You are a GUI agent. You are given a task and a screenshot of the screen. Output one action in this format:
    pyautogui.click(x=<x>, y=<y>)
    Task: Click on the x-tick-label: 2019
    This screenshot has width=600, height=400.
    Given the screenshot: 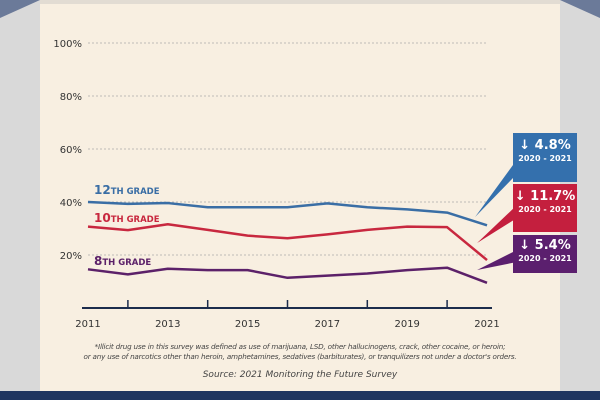 What is the action you would take?
    pyautogui.click(x=406, y=324)
    